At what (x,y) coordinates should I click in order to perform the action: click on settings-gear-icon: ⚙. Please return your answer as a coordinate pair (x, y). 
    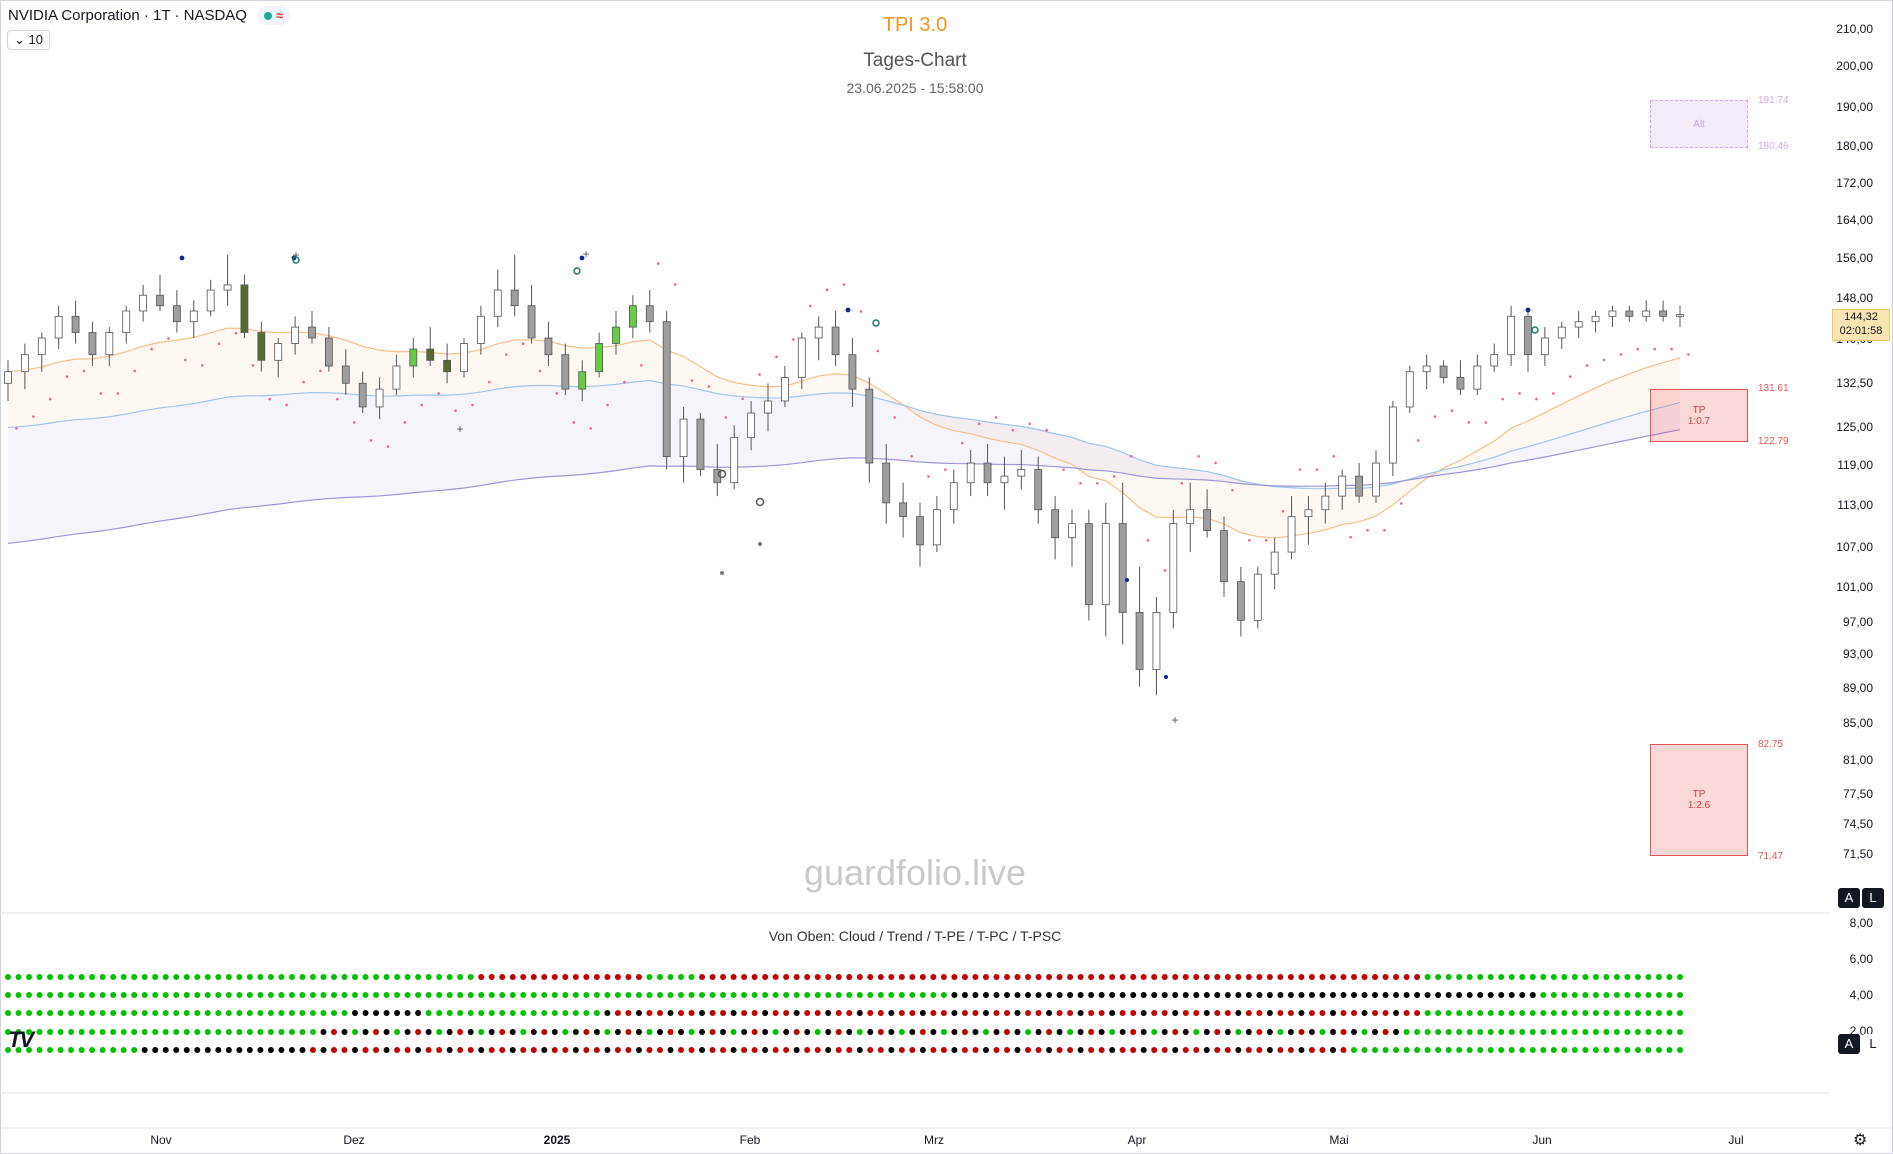
    Looking at the image, I should click on (1860, 1140).